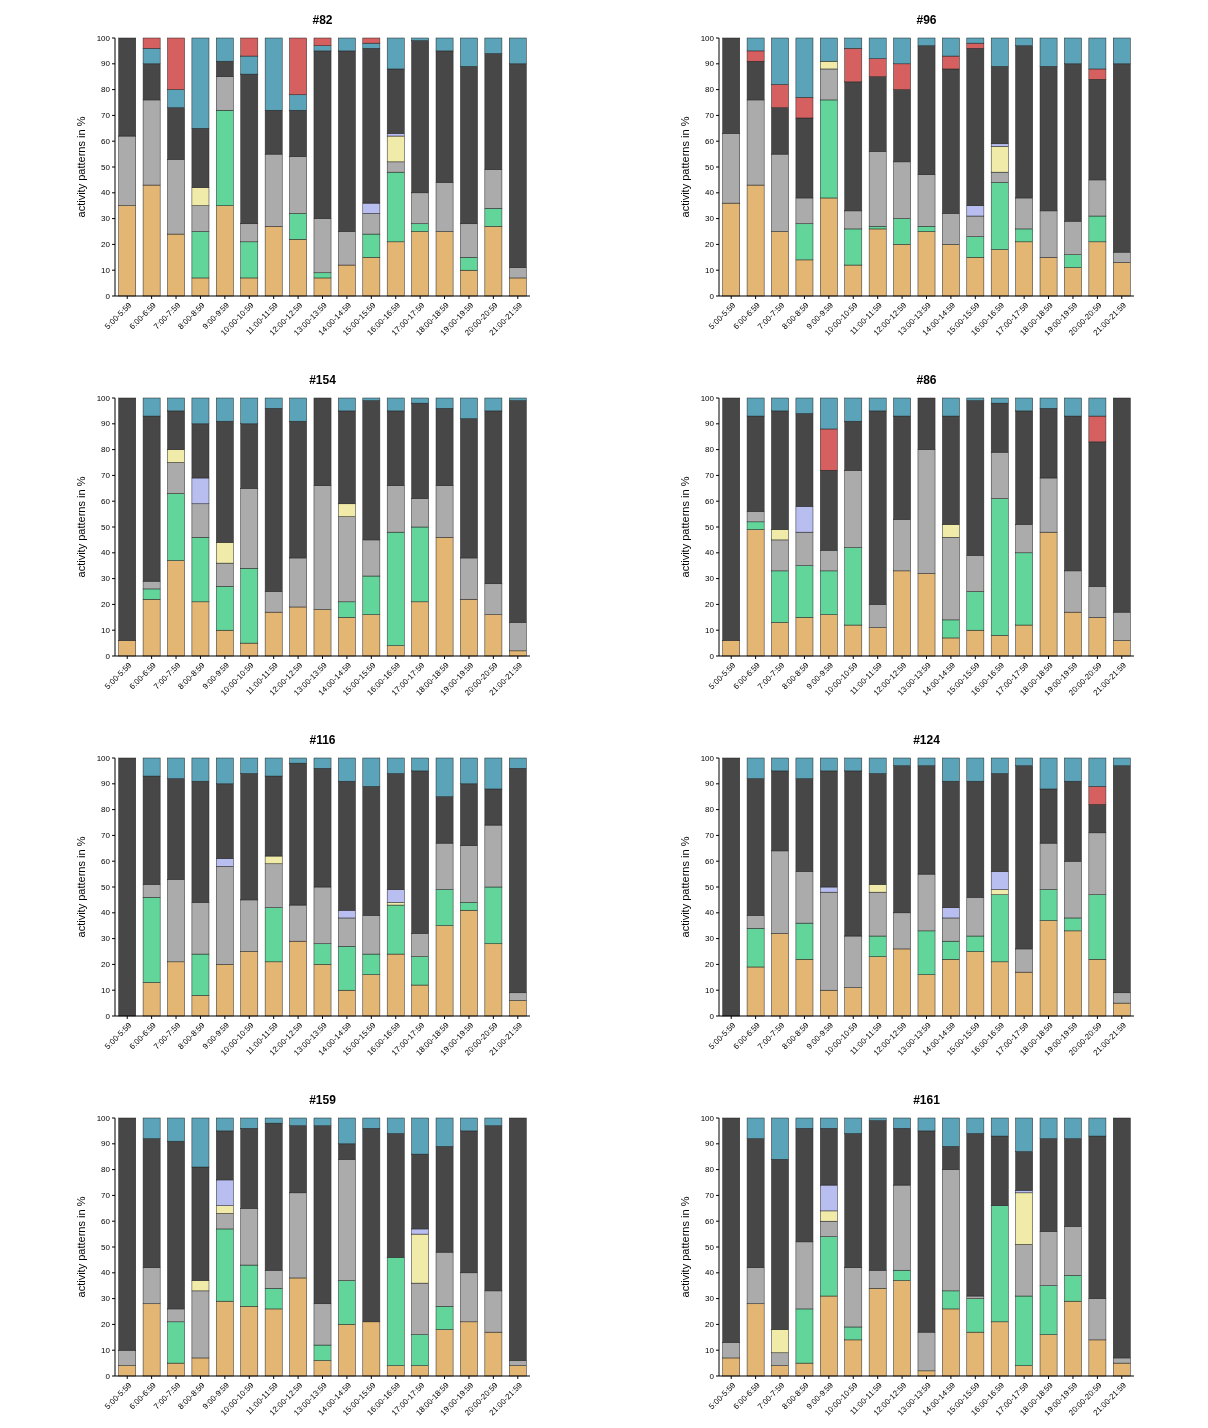 This screenshot has height=1428, width=1208. I want to click on chart-title: #124, so click(927, 740).